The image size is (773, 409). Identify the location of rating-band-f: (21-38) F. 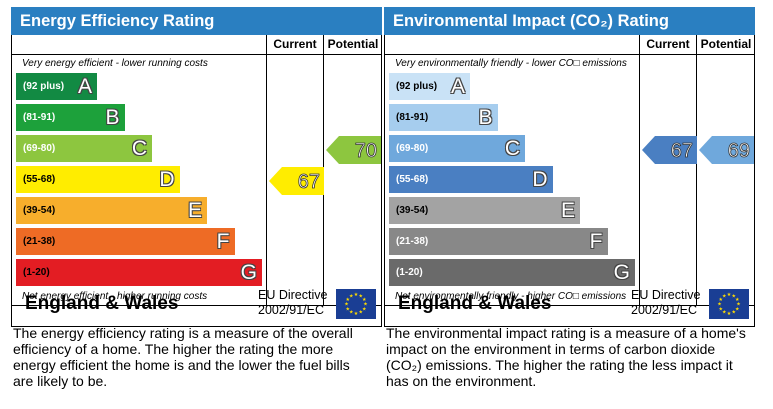
(125, 241).